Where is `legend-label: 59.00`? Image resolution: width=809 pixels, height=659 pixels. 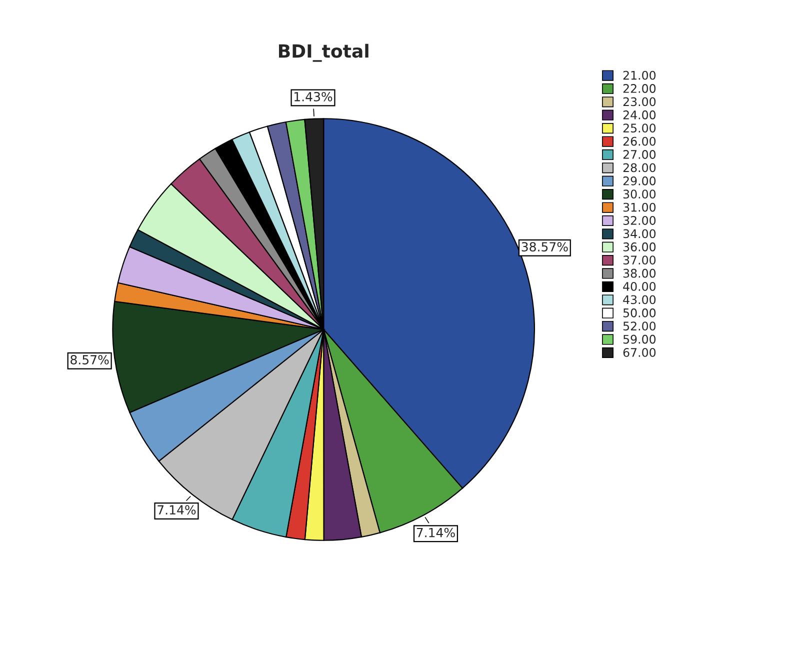 legend-label: 59.00 is located at coordinates (639, 339).